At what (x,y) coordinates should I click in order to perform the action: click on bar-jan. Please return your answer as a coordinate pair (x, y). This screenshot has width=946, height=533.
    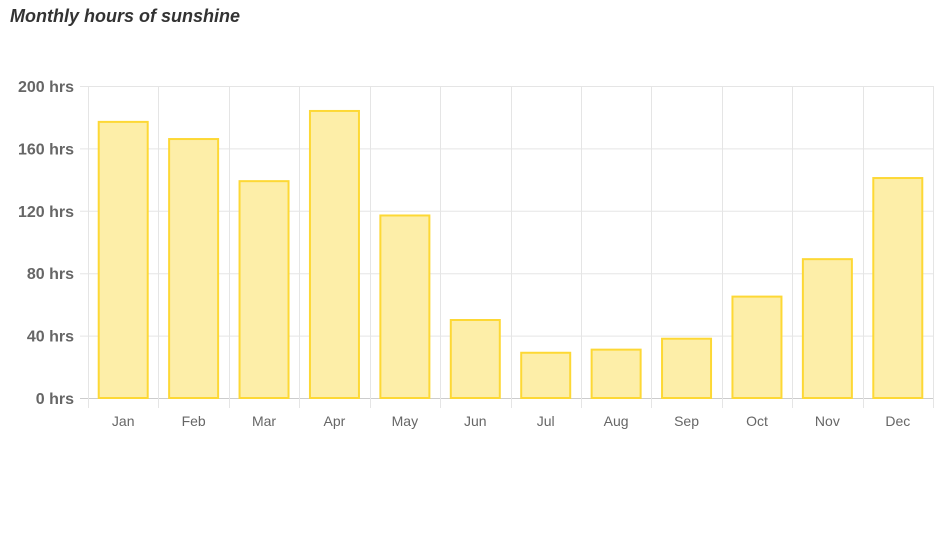
    Looking at the image, I should click on (123, 259).